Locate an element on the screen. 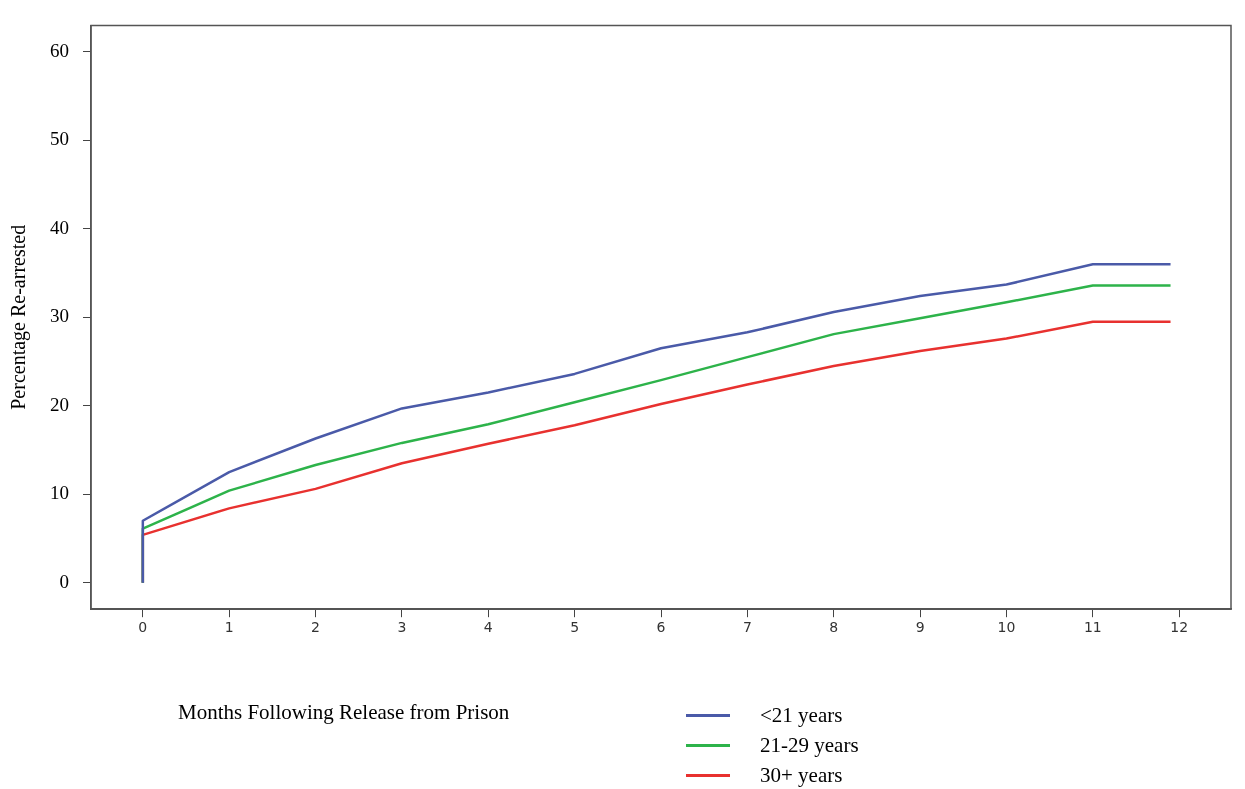 The width and height of the screenshot is (1245, 789). x-tick-label: 6 is located at coordinates (661, 627).